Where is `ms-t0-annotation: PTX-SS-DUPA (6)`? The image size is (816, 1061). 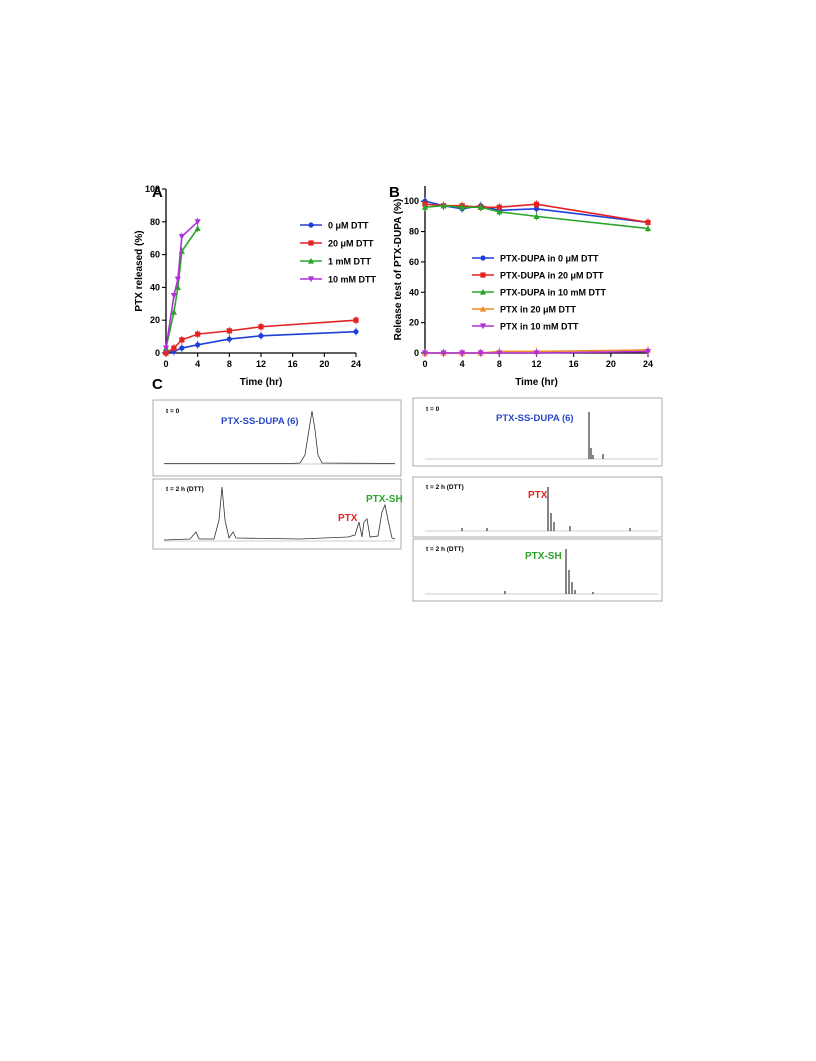 ms-t0-annotation: PTX-SS-DUPA (6) is located at coordinates (535, 418).